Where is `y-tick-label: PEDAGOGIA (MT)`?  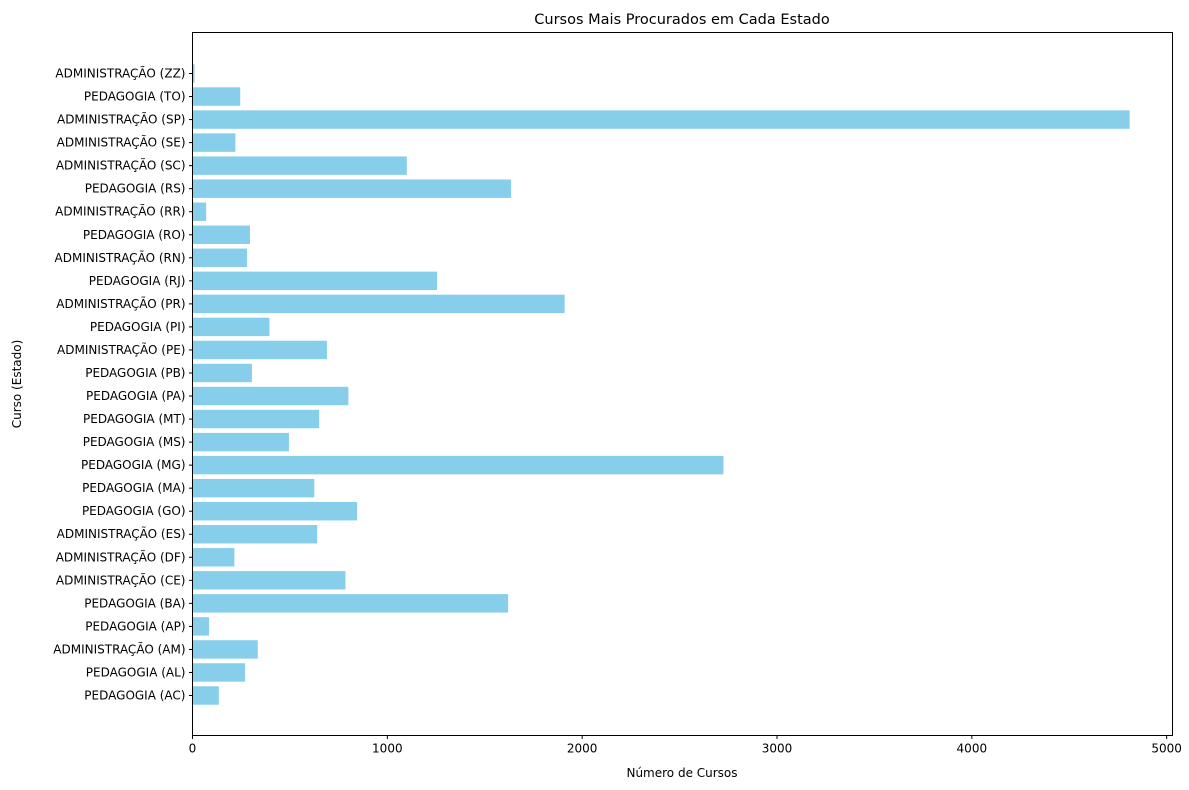 y-tick-label: PEDAGOGIA (MT) is located at coordinates (134, 419).